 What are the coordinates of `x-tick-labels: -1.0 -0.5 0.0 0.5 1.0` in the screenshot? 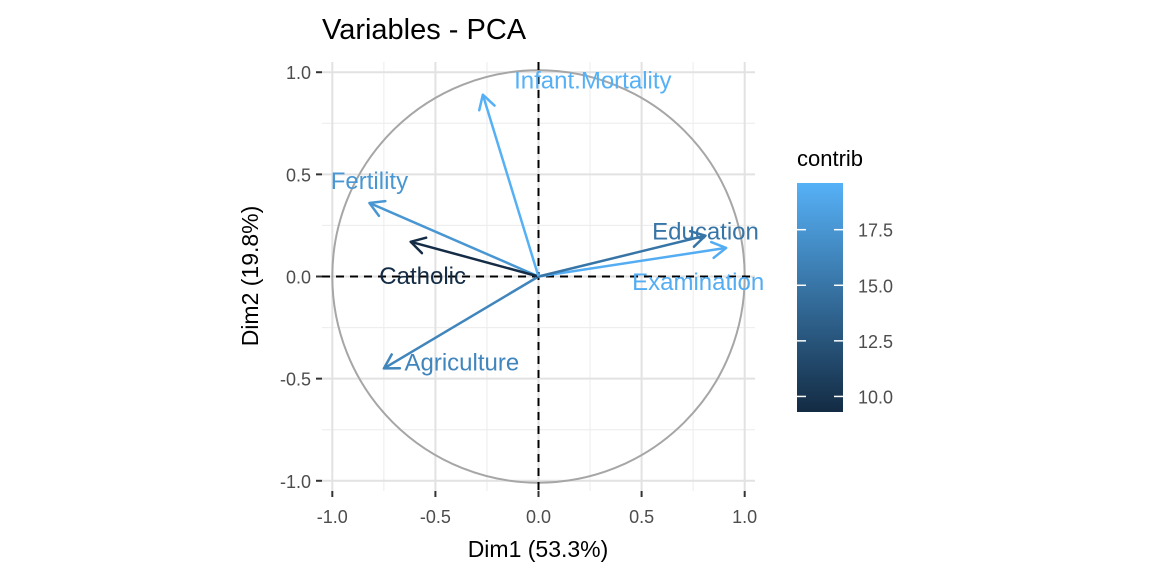 It's located at (537, 517).